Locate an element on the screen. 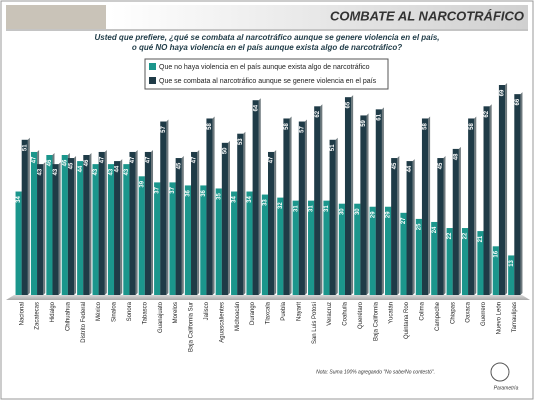 Image resolution: width=534 pixels, height=400 pixels. value-label: 61 is located at coordinates (379, 116).